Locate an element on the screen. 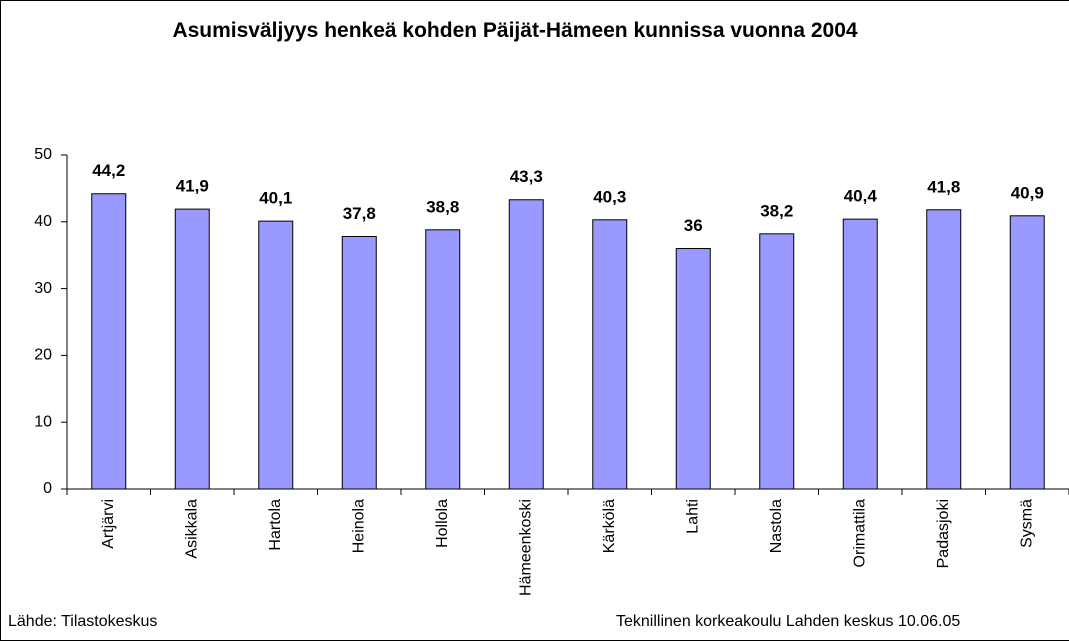 The width and height of the screenshot is (1069, 641). value-label: 40,4 is located at coordinates (861, 196).